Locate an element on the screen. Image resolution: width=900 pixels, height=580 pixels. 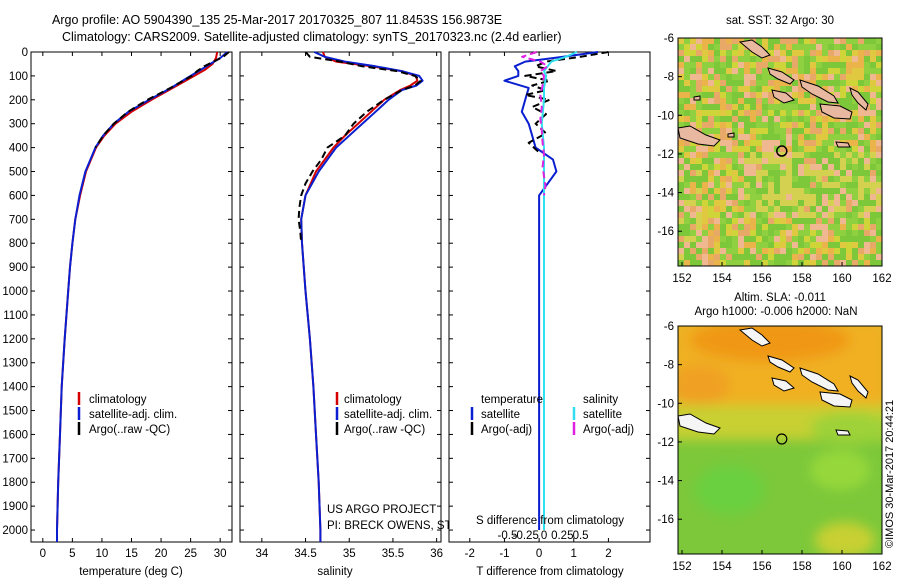
series-line-t-satellite is located at coordinates (551, 290).